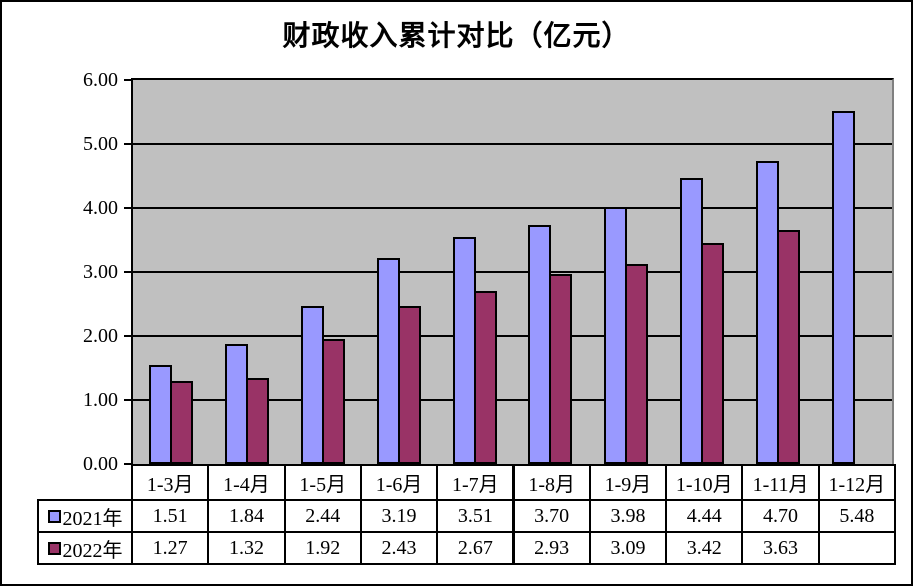  What do you see at coordinates (628, 482) in the screenshot?
I see `category-cell: 1-9月` at bounding box center [628, 482].